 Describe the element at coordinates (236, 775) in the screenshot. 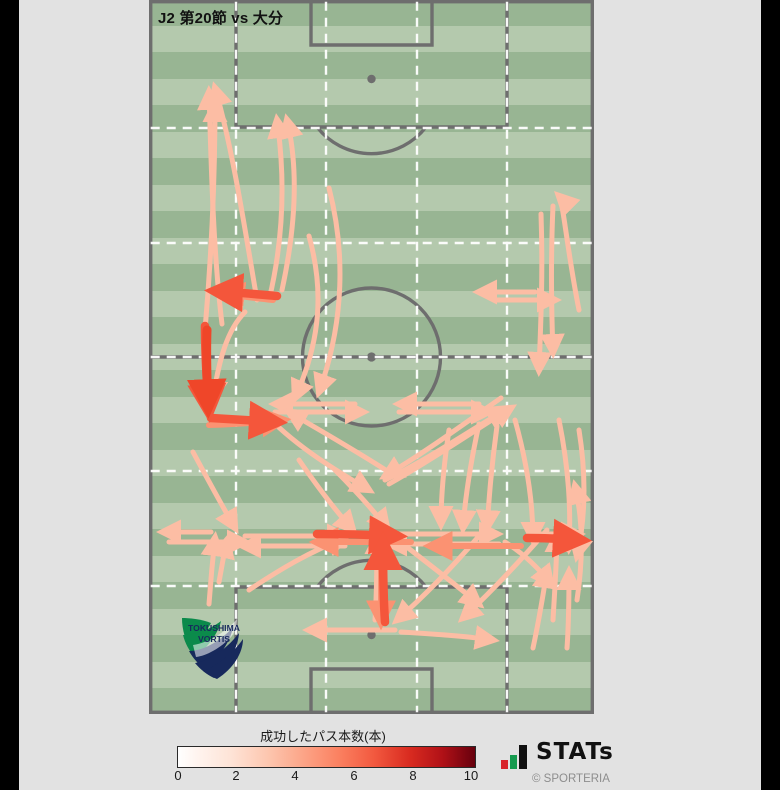

I see `colorbar-tick-2: 2` at that location.